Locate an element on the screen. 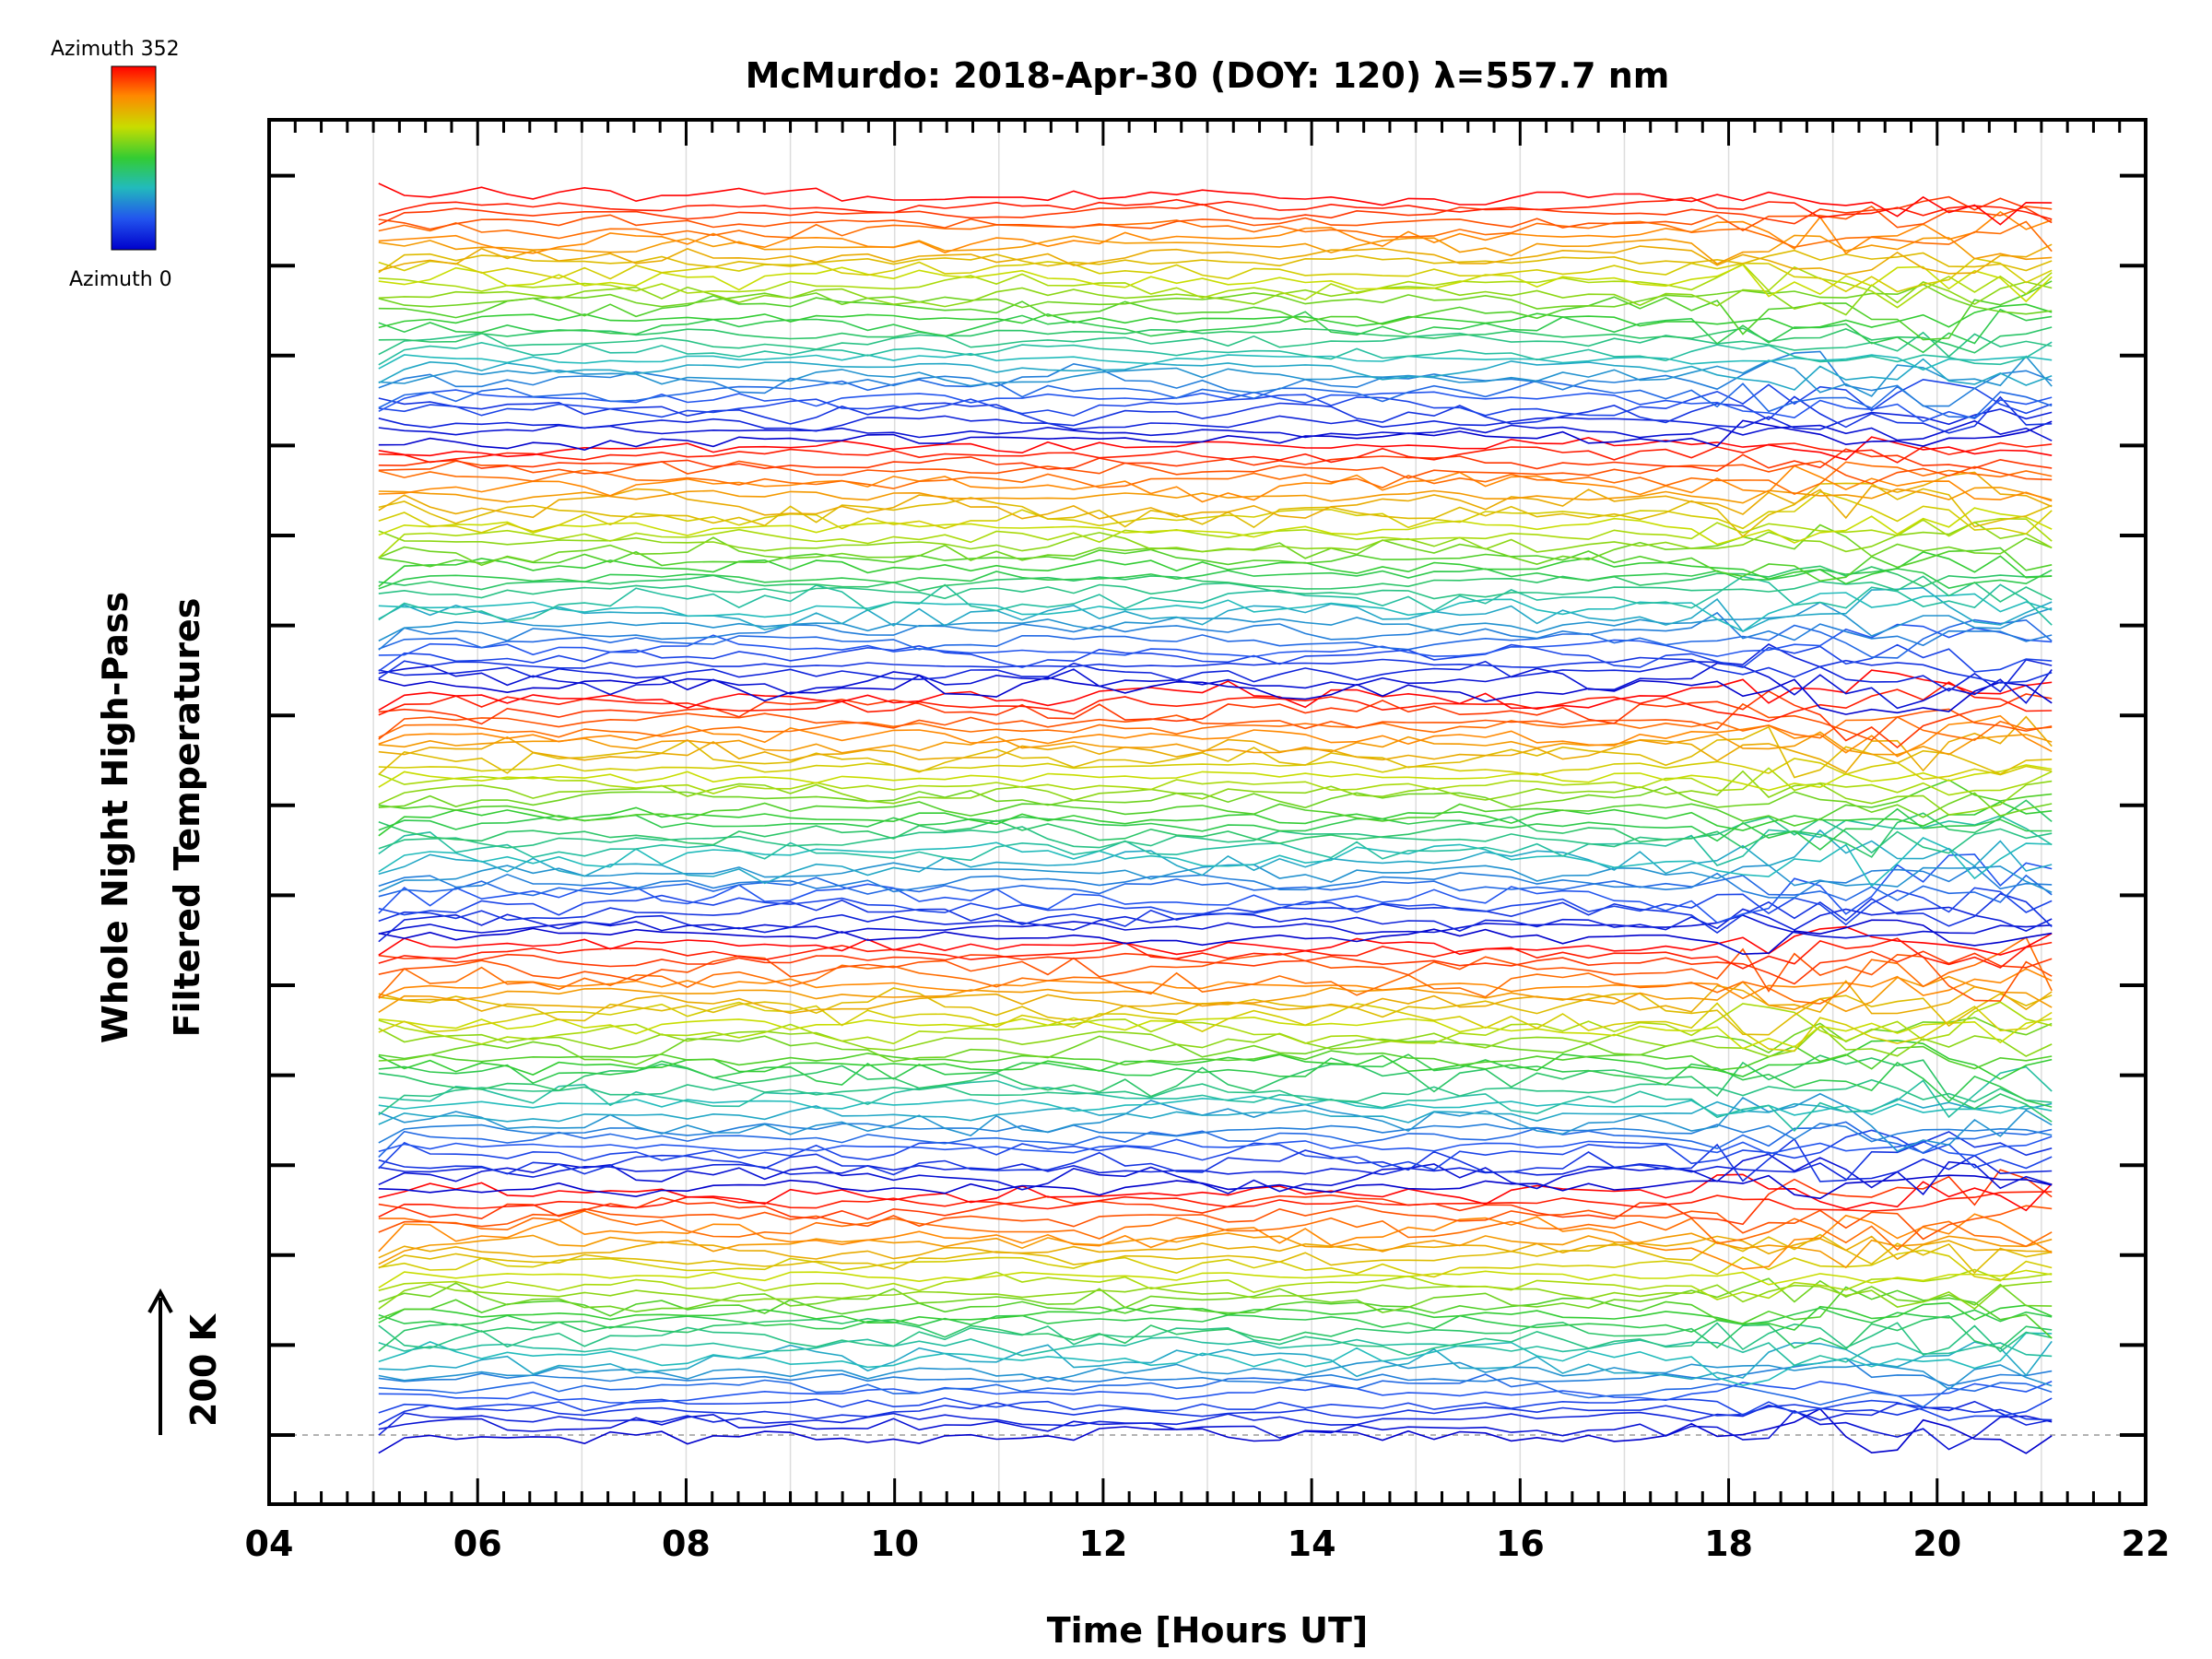  x-tick-label: 12 is located at coordinates (1102, 1544).